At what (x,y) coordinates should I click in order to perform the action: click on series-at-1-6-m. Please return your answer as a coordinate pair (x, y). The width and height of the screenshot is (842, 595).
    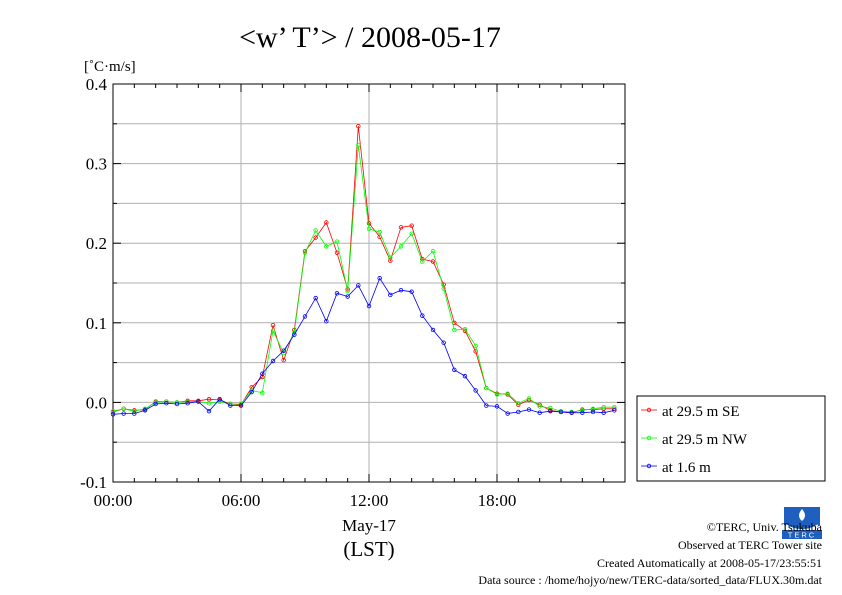
    Looking at the image, I should click on (363, 346).